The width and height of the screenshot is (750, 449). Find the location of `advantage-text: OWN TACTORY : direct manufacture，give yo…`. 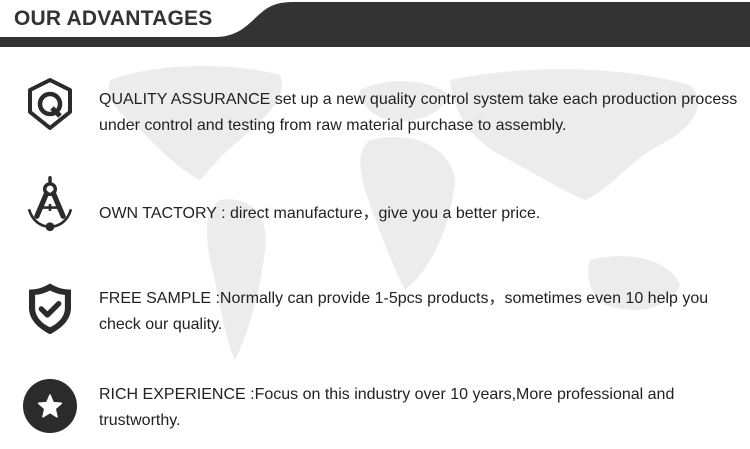

advantage-text: OWN TACTORY : direct manufacture，give yo… is located at coordinates (320, 213).